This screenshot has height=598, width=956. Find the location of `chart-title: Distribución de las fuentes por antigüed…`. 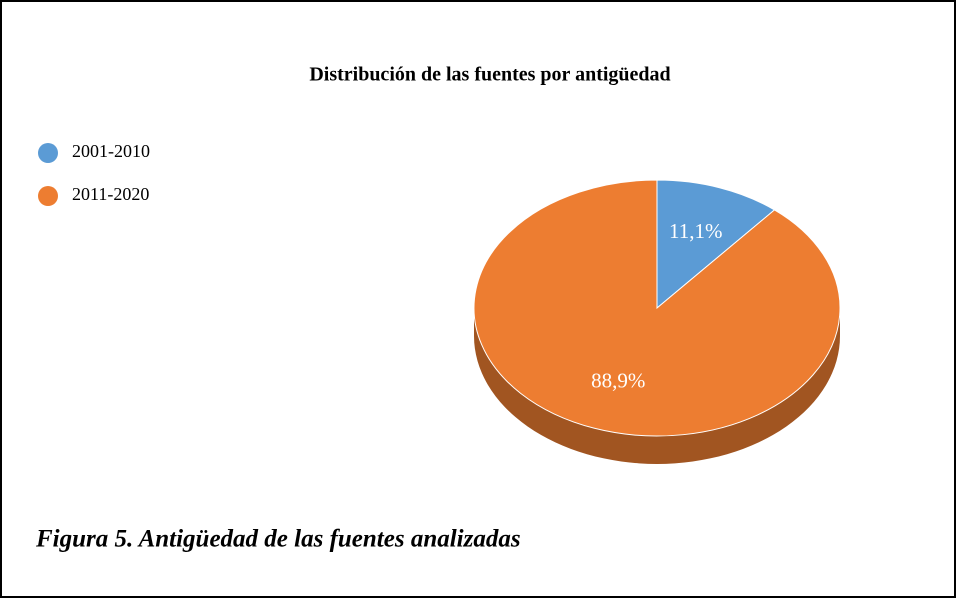

chart-title: Distribución de las fuentes por antigüed… is located at coordinates (489, 75).